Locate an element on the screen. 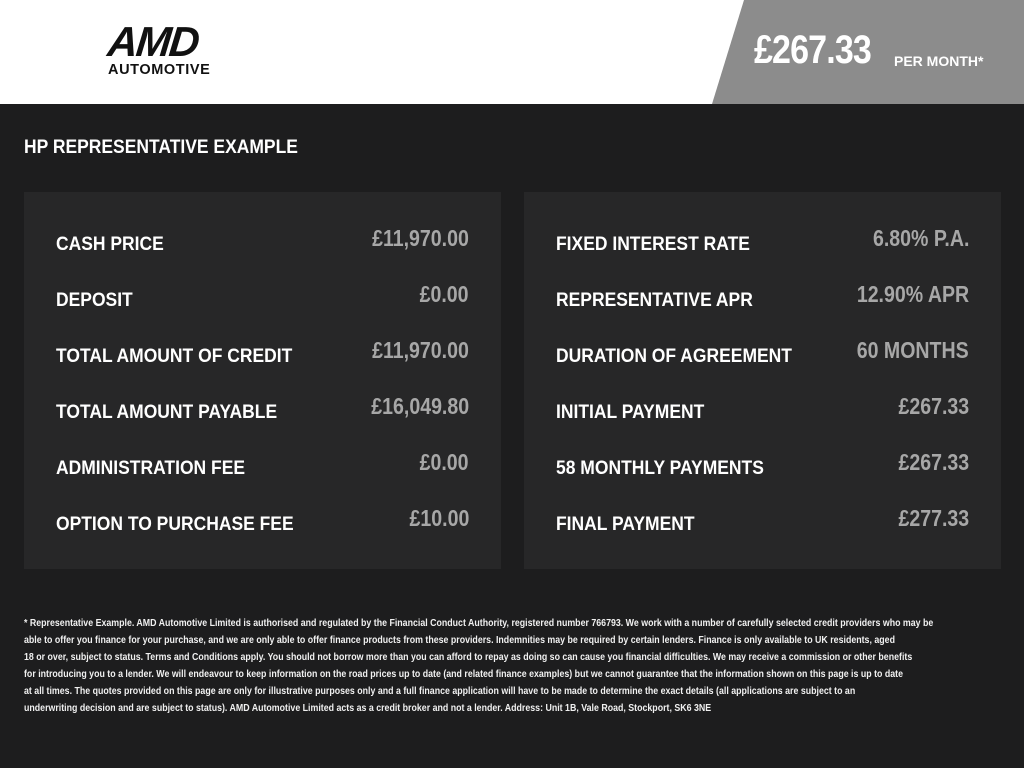 The height and width of the screenshot is (768, 1024). amd-automotive-logo: AMD AUTOMOTIVE is located at coordinates (166, 49).